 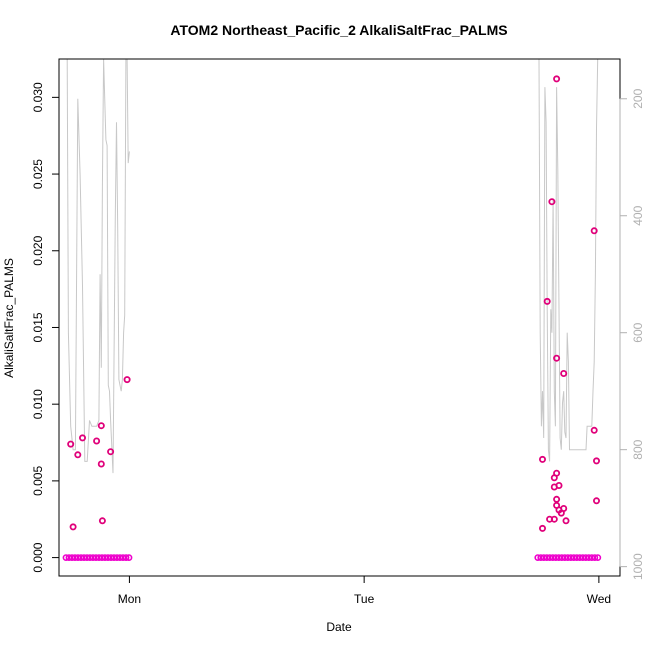 I want to click on y-tick-label: 0.025, so click(x=38, y=174).